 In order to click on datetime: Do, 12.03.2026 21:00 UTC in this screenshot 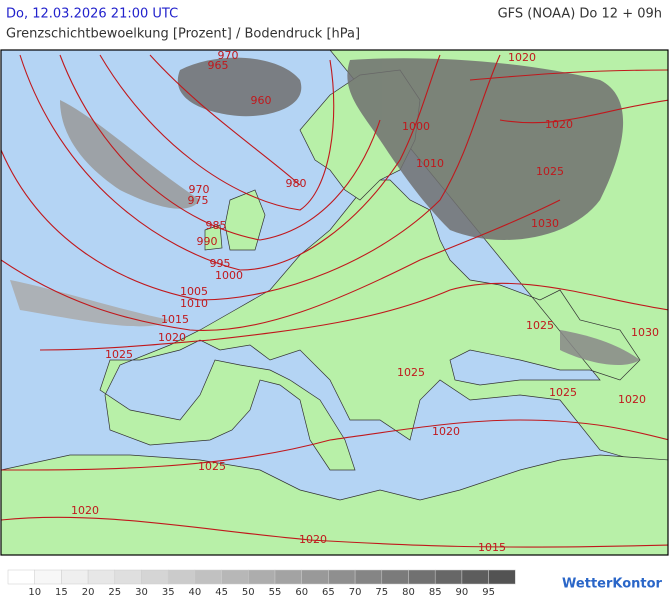, I will do `click(92, 14)`.